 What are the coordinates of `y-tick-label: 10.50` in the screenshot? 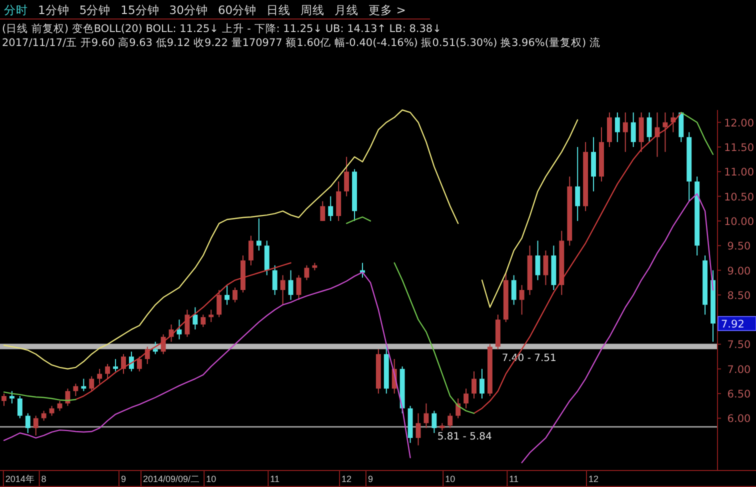 It's located at (739, 197).